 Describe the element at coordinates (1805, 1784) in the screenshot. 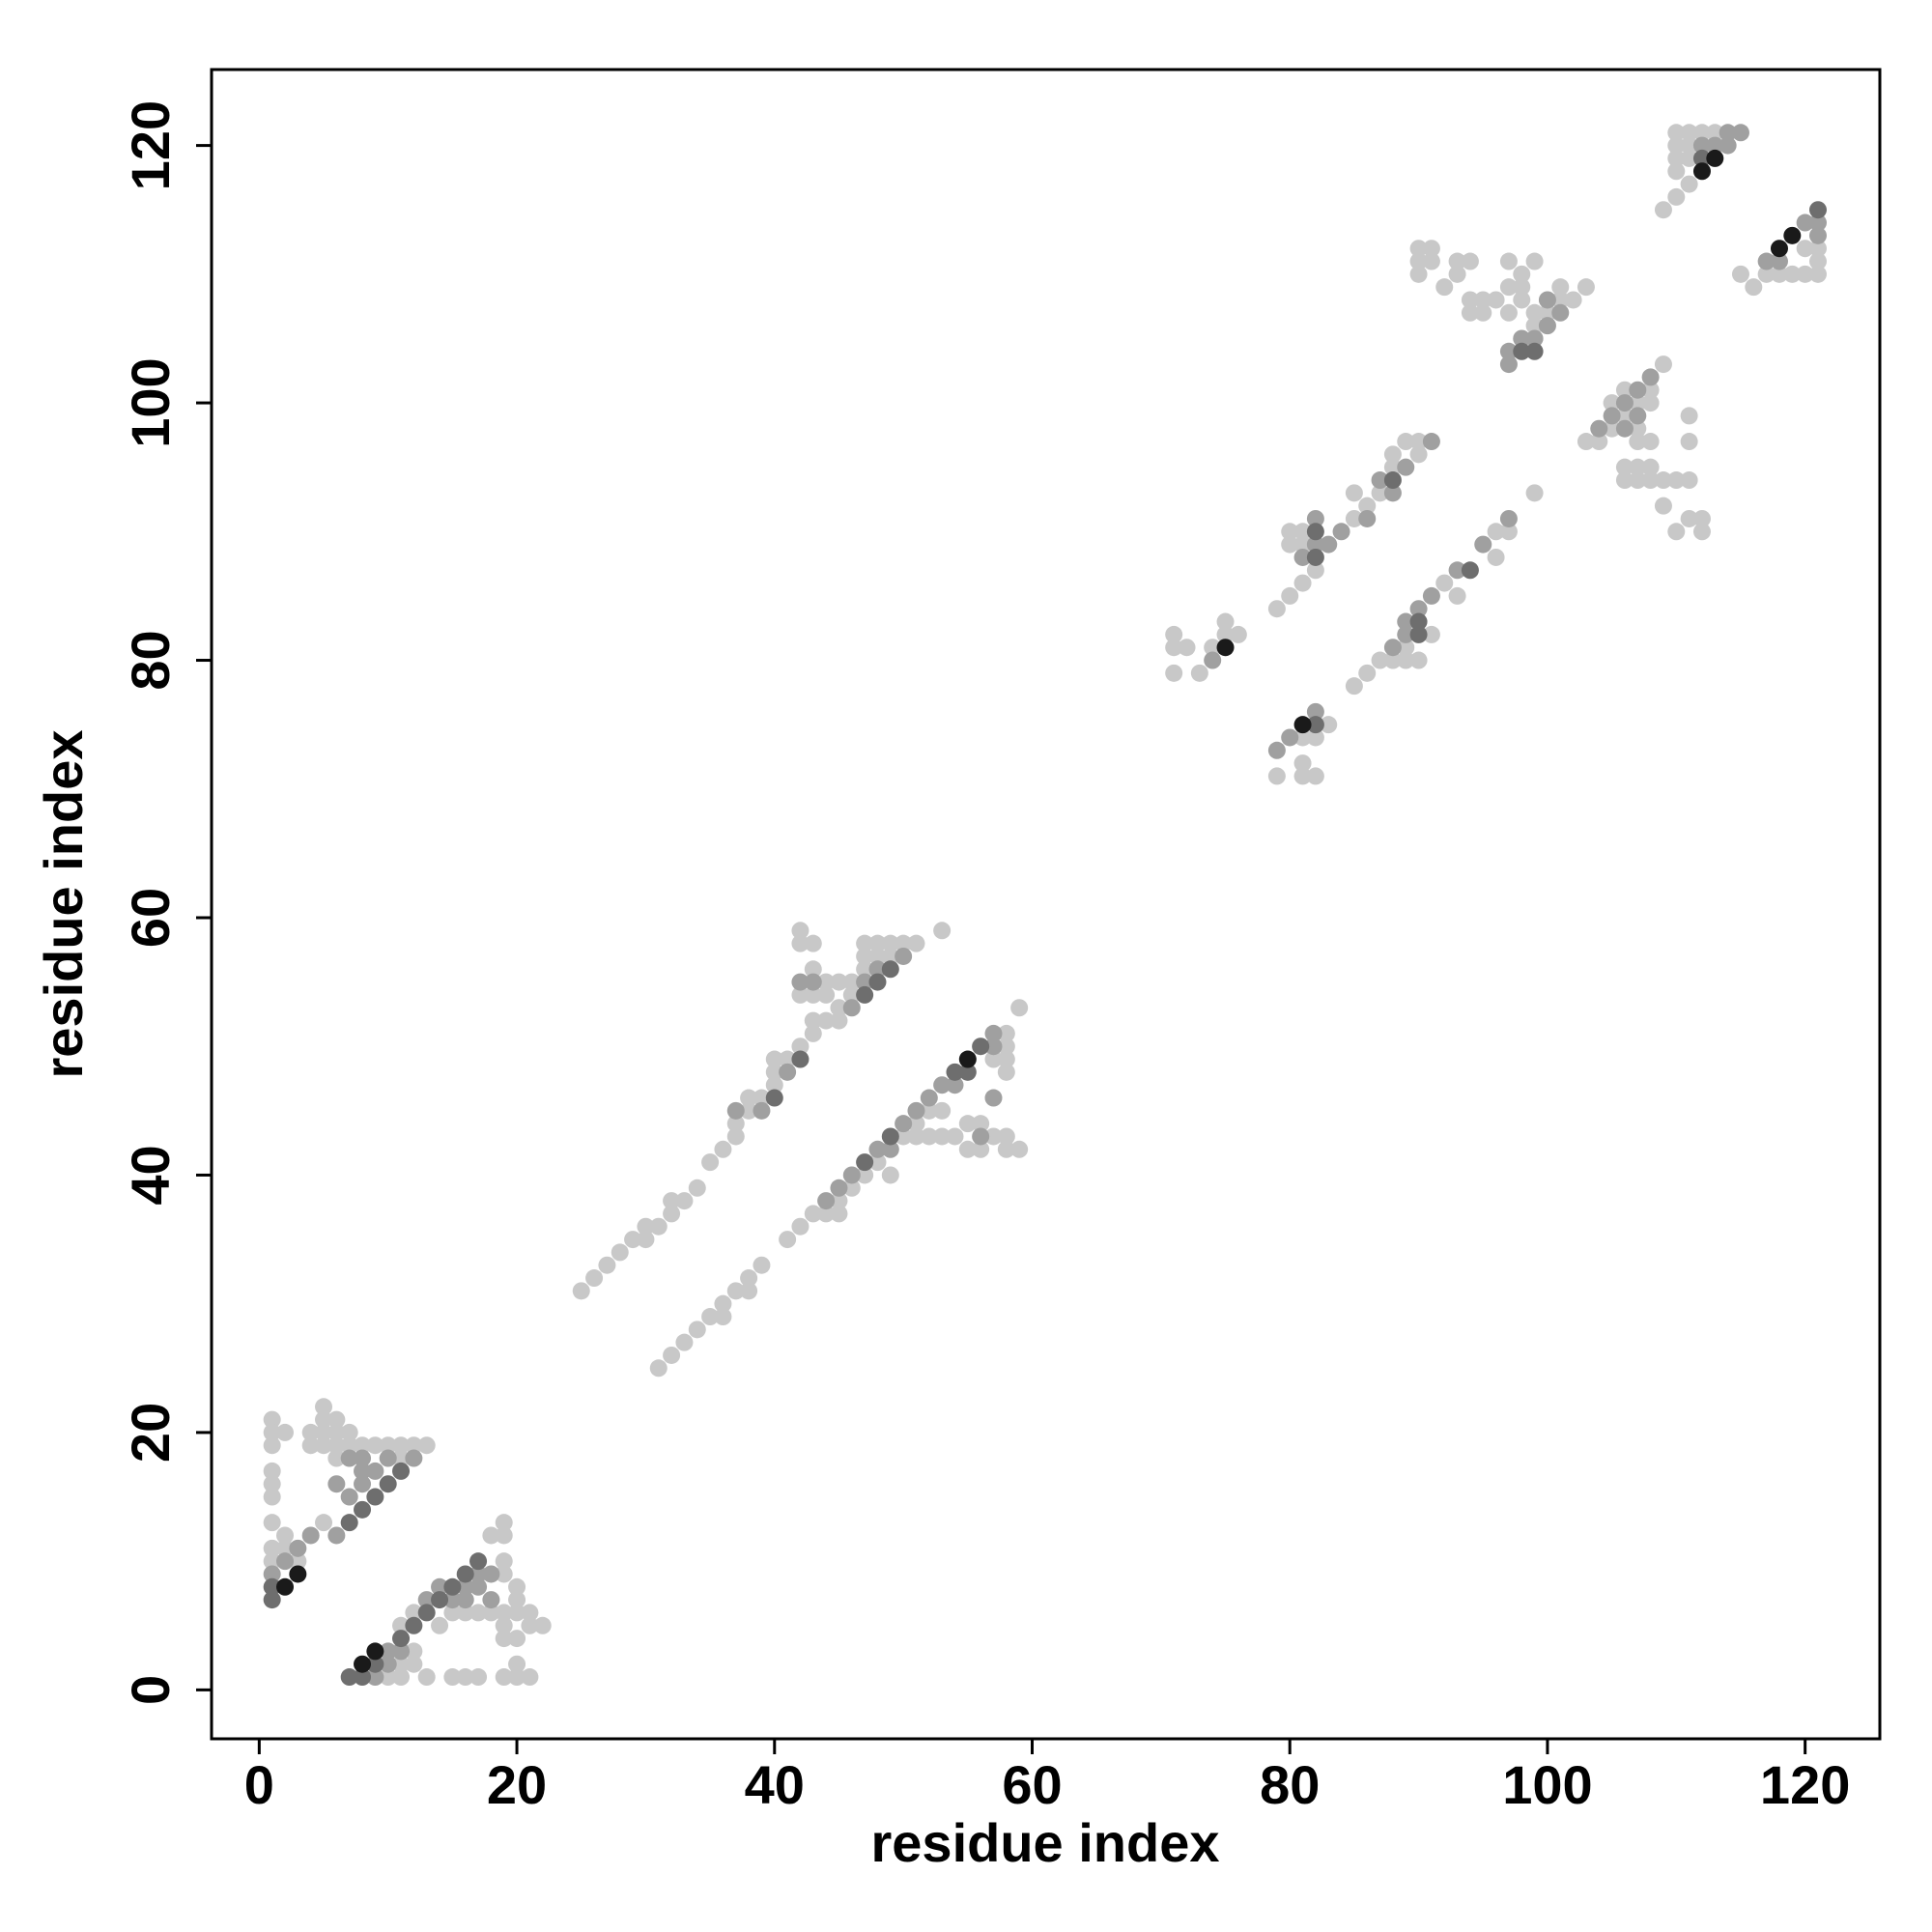

I see `x-tick-label: 120` at that location.